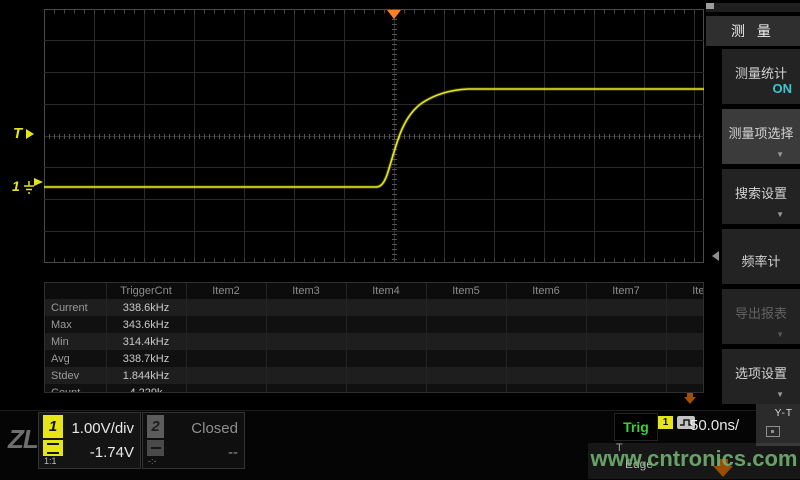 This screenshot has height=480, width=800. Describe the element at coordinates (155, 426) in the screenshot. I see `channel2-badge: 2` at that location.